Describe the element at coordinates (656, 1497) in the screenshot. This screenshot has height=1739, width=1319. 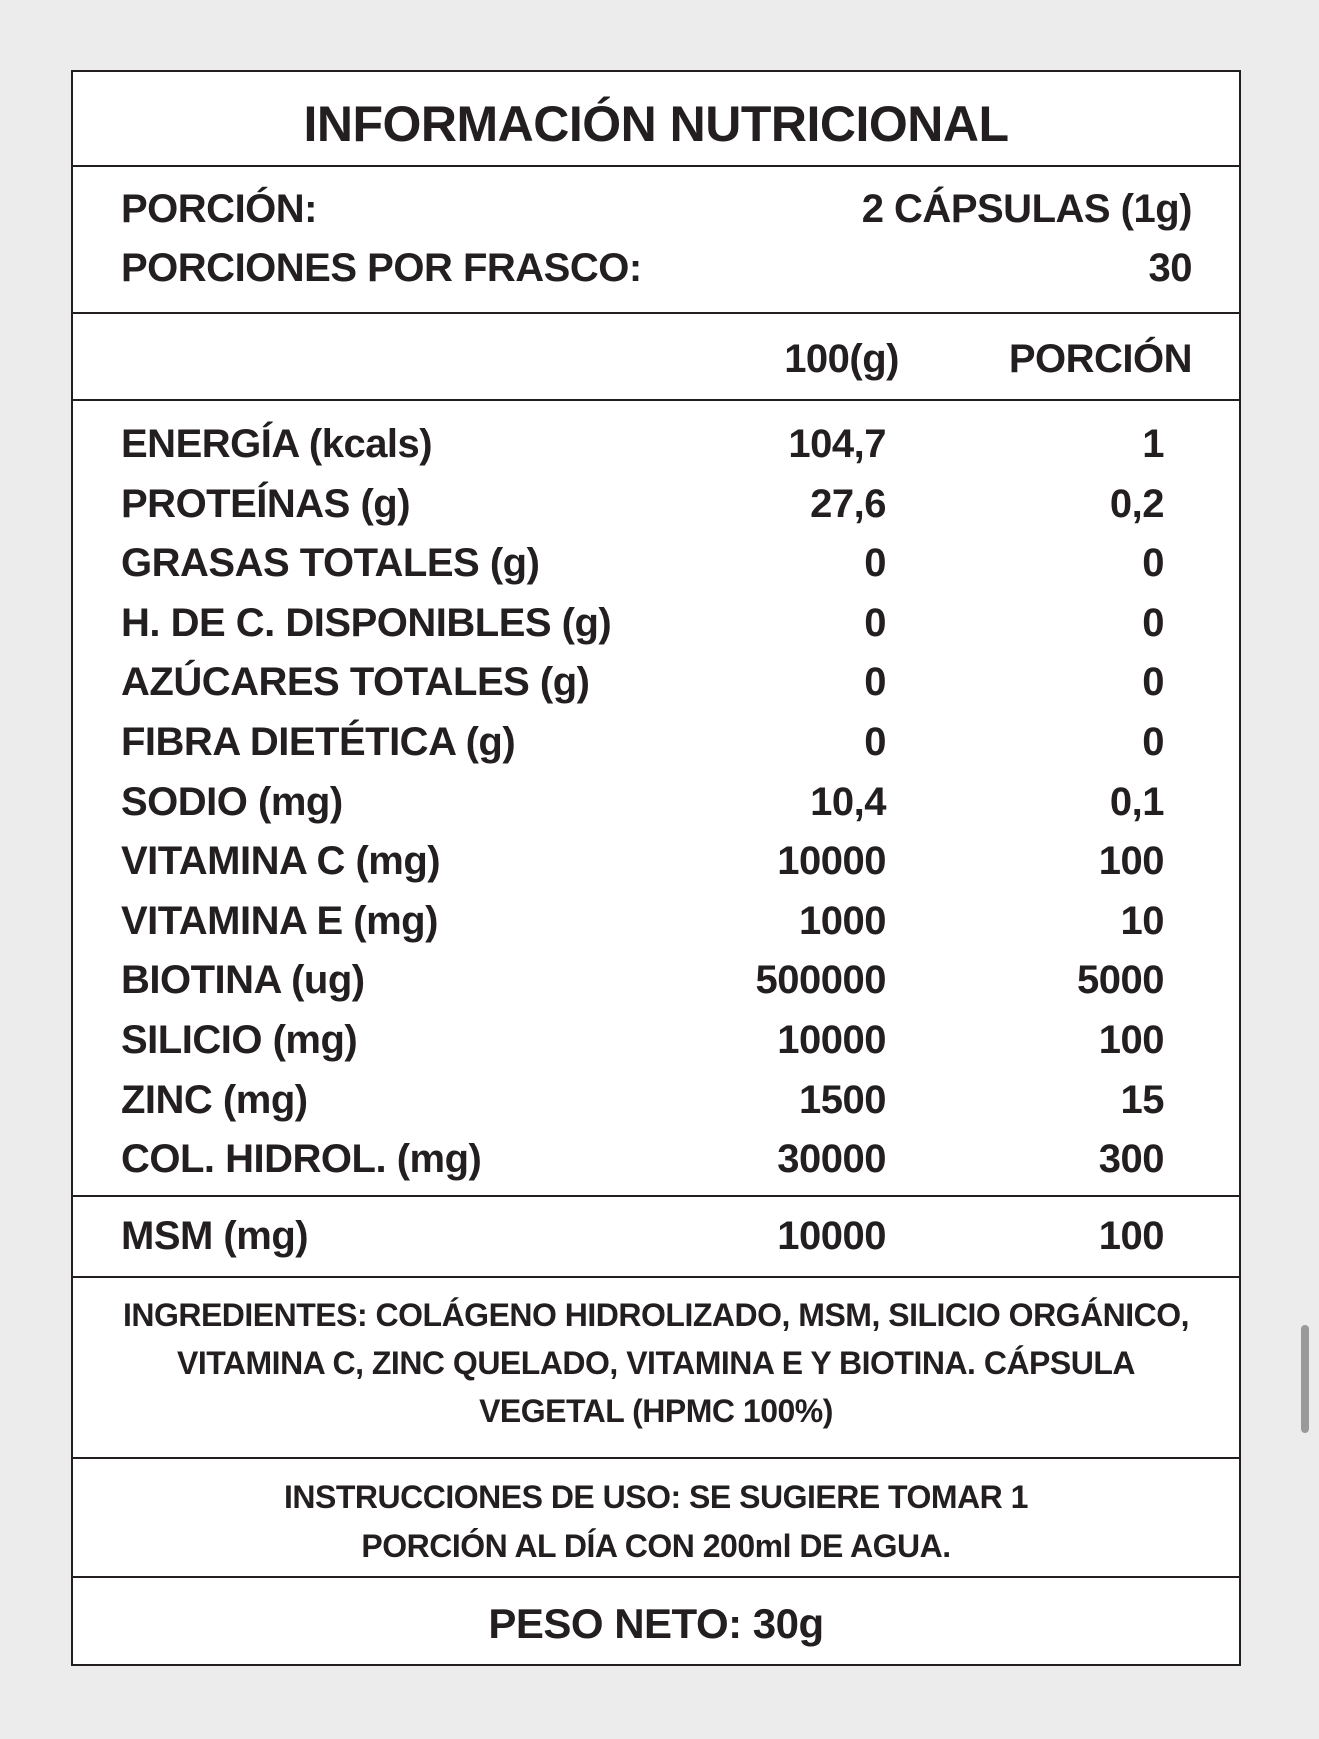
I see `instructions-line: INSTRUCCIONES DE USO: SE SUGIERE TOMAR 1` at that location.